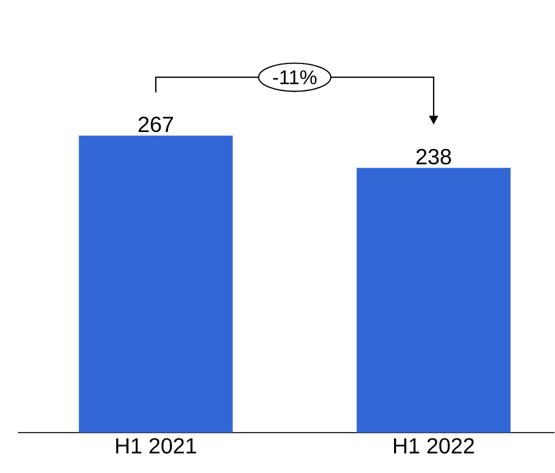 This screenshot has width=555, height=473. What do you see at coordinates (433, 157) in the screenshot?
I see `data-label: 238` at bounding box center [433, 157].